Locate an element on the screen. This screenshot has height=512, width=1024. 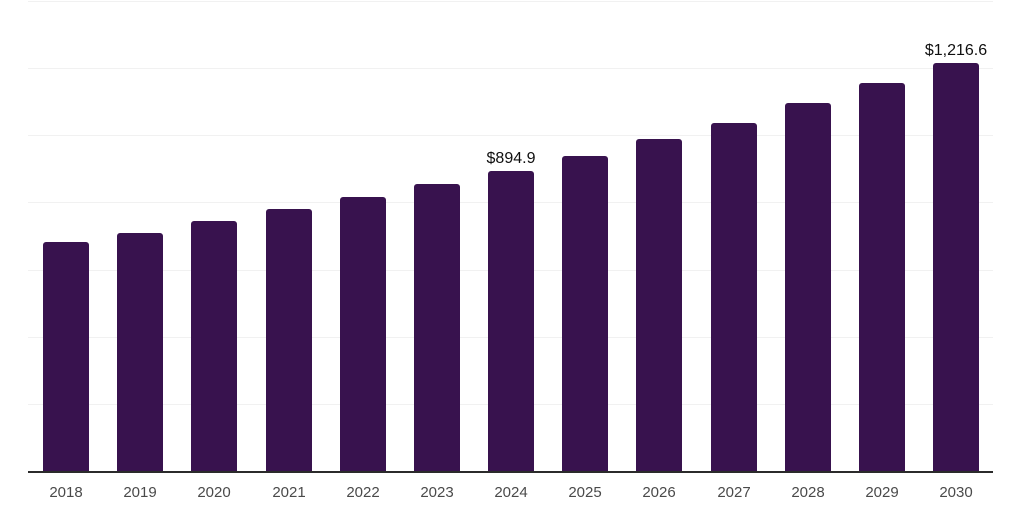
x-tick-2021: 2021 is located at coordinates (289, 492).